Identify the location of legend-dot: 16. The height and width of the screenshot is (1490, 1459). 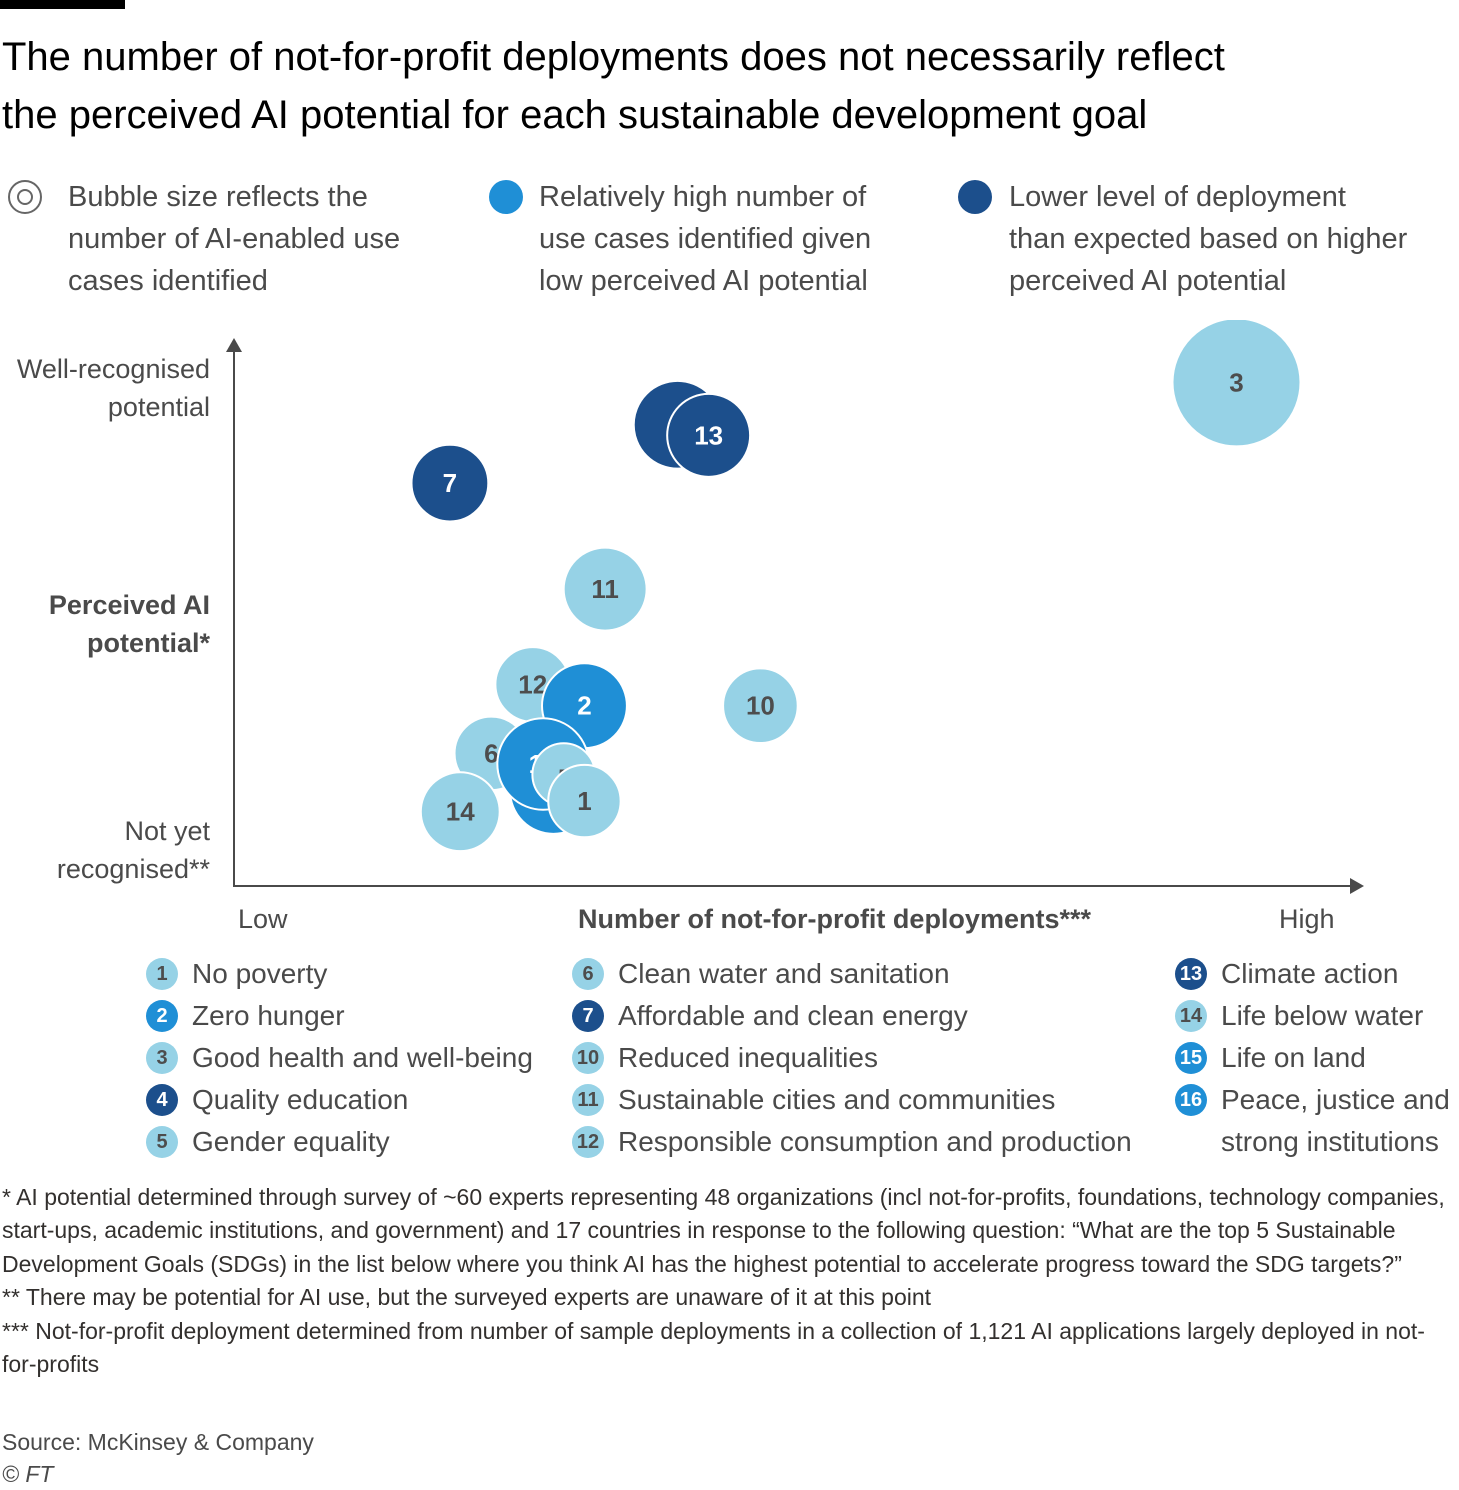
(1191, 1100).